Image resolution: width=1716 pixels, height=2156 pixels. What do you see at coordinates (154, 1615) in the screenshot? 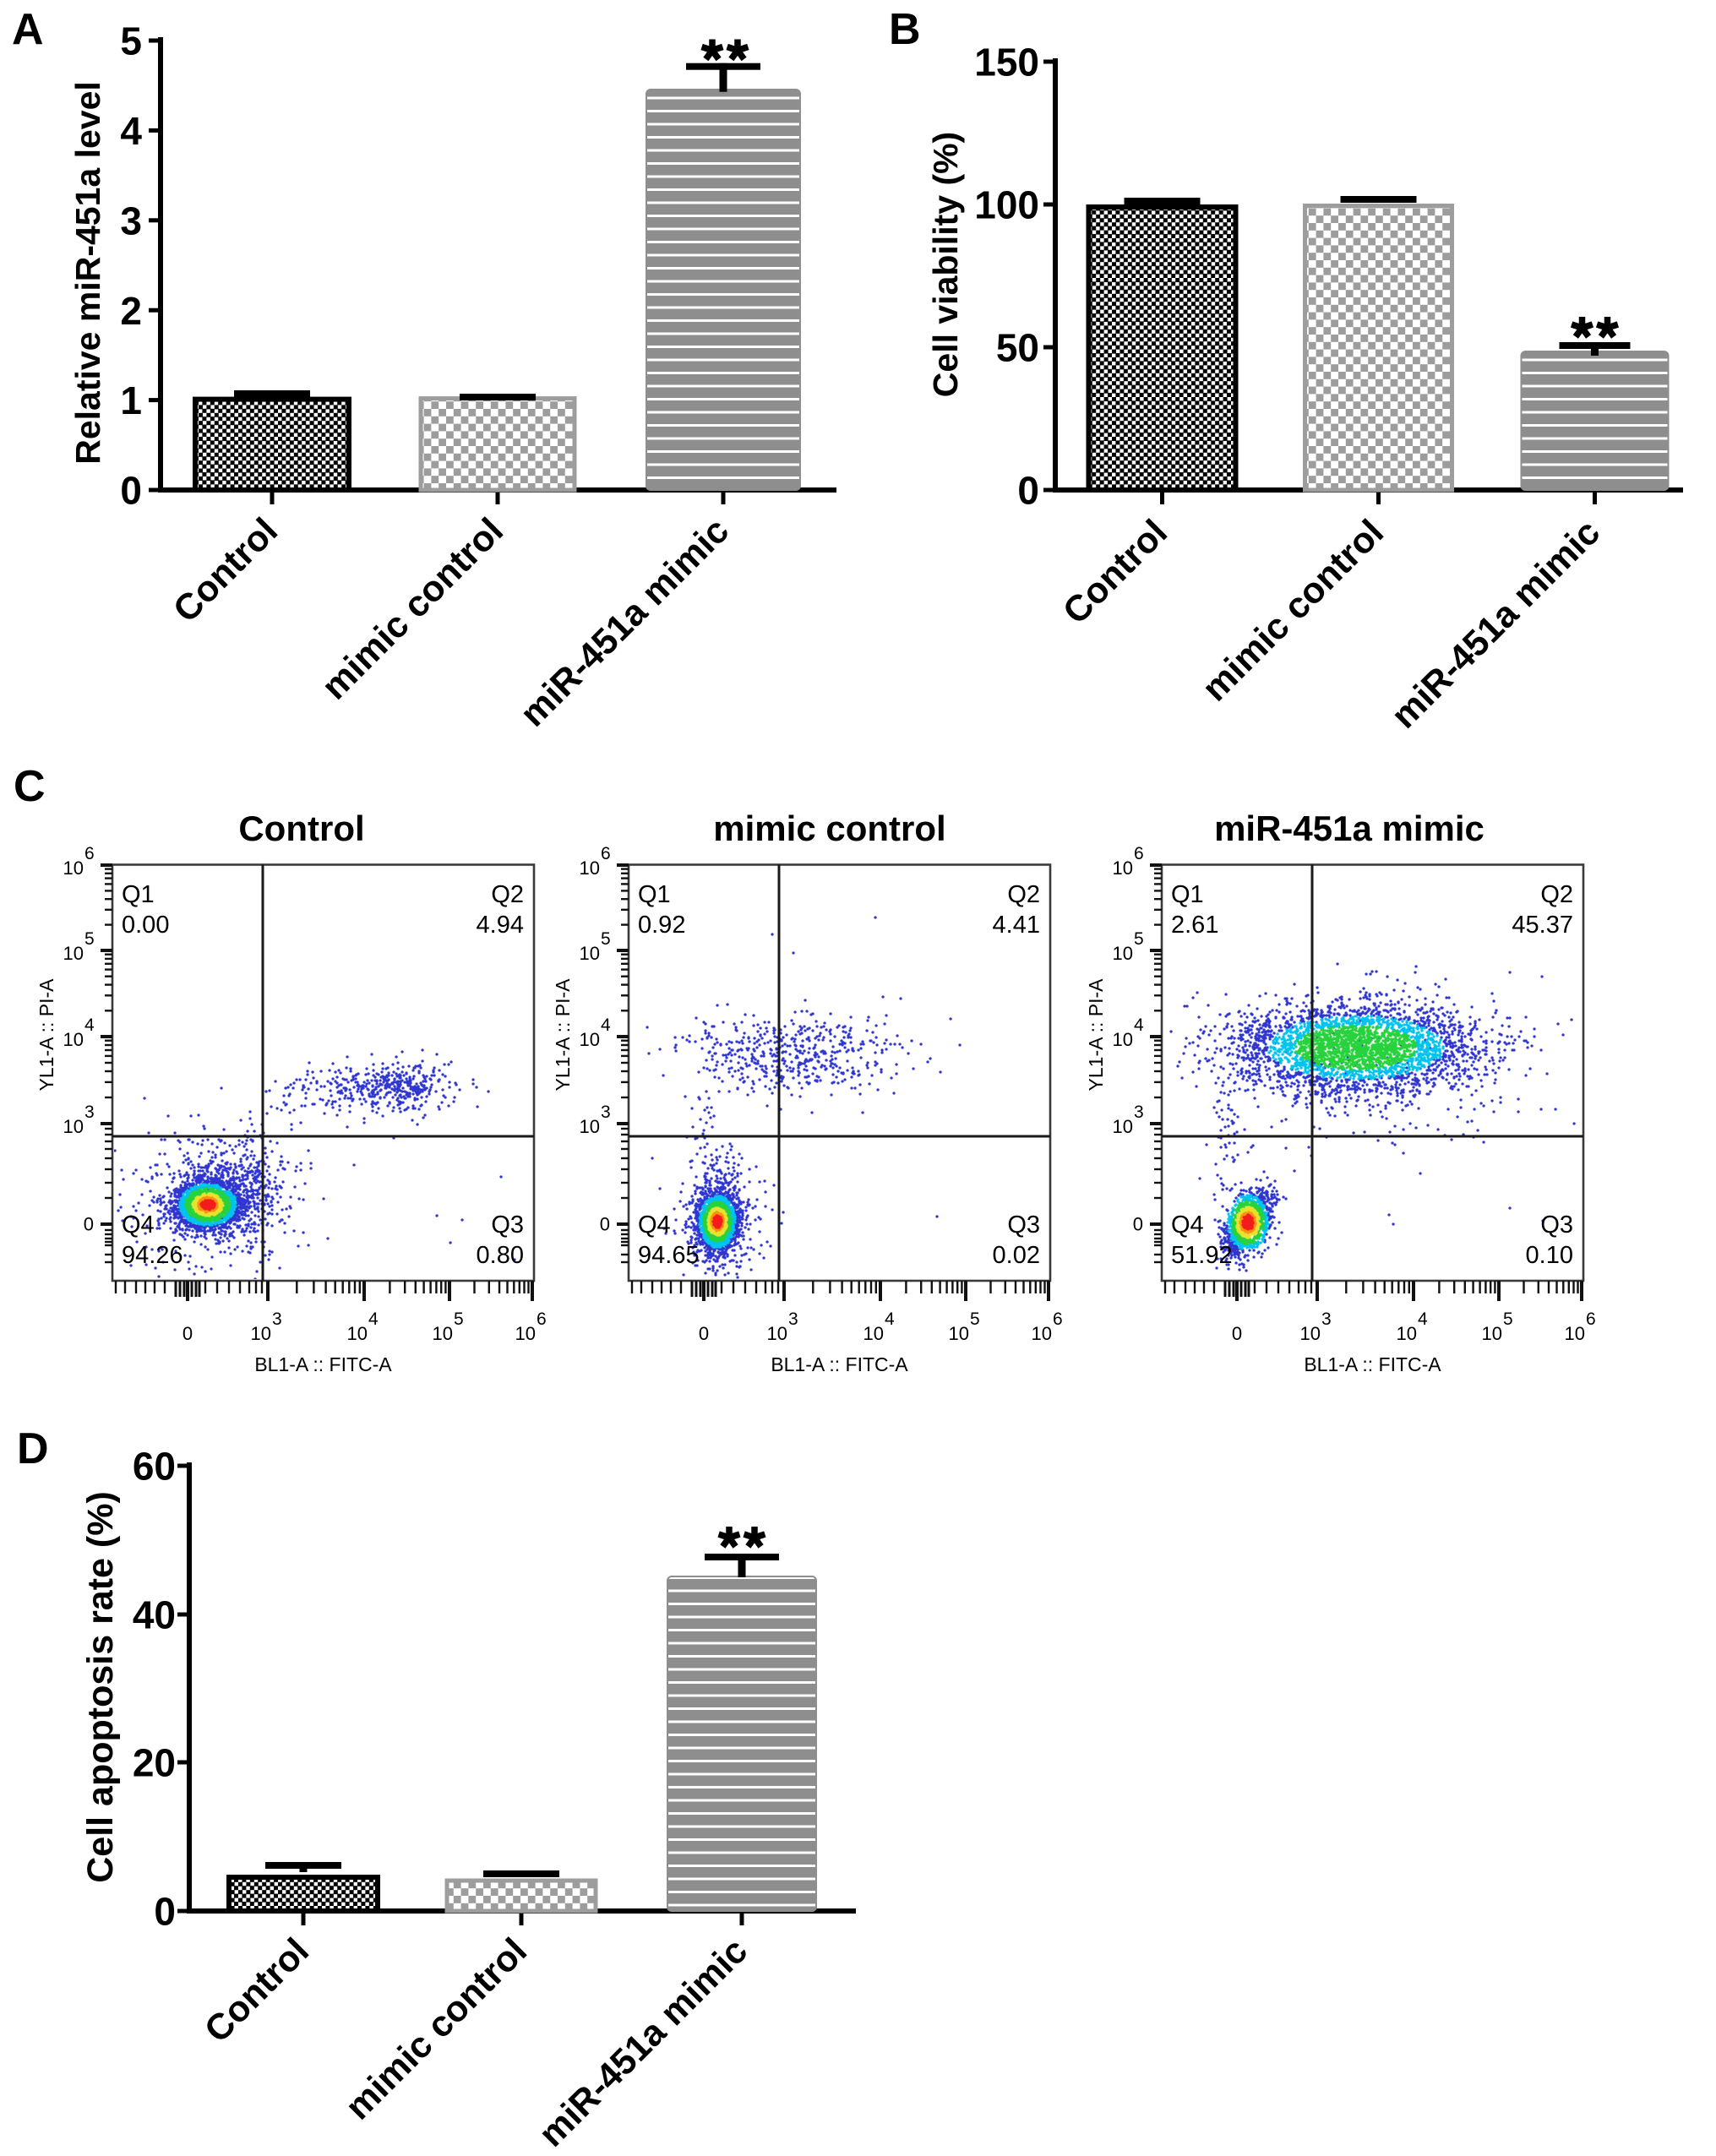
I see `svg-text: 40` at bounding box center [154, 1615].